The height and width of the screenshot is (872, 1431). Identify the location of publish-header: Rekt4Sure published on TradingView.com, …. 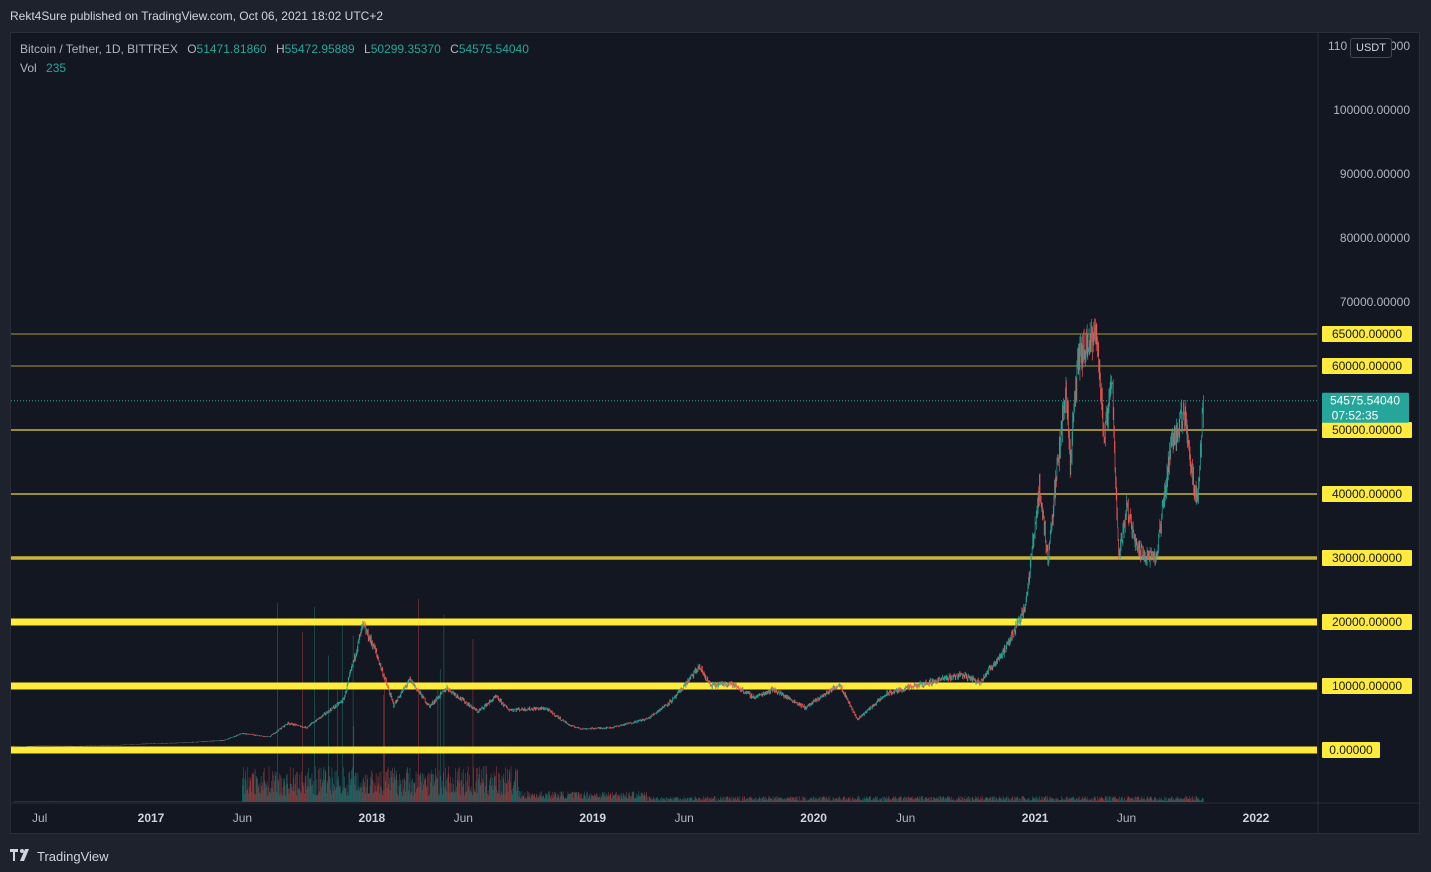
(715, 16).